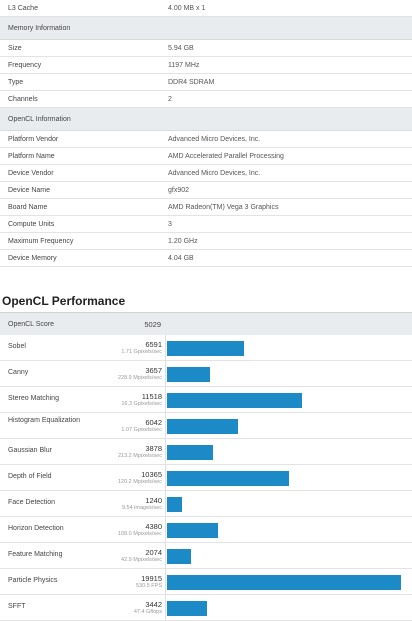 The width and height of the screenshot is (412, 621). What do you see at coordinates (184, 65) in the screenshot?
I see `spec-value: 1197 MHz` at bounding box center [184, 65].